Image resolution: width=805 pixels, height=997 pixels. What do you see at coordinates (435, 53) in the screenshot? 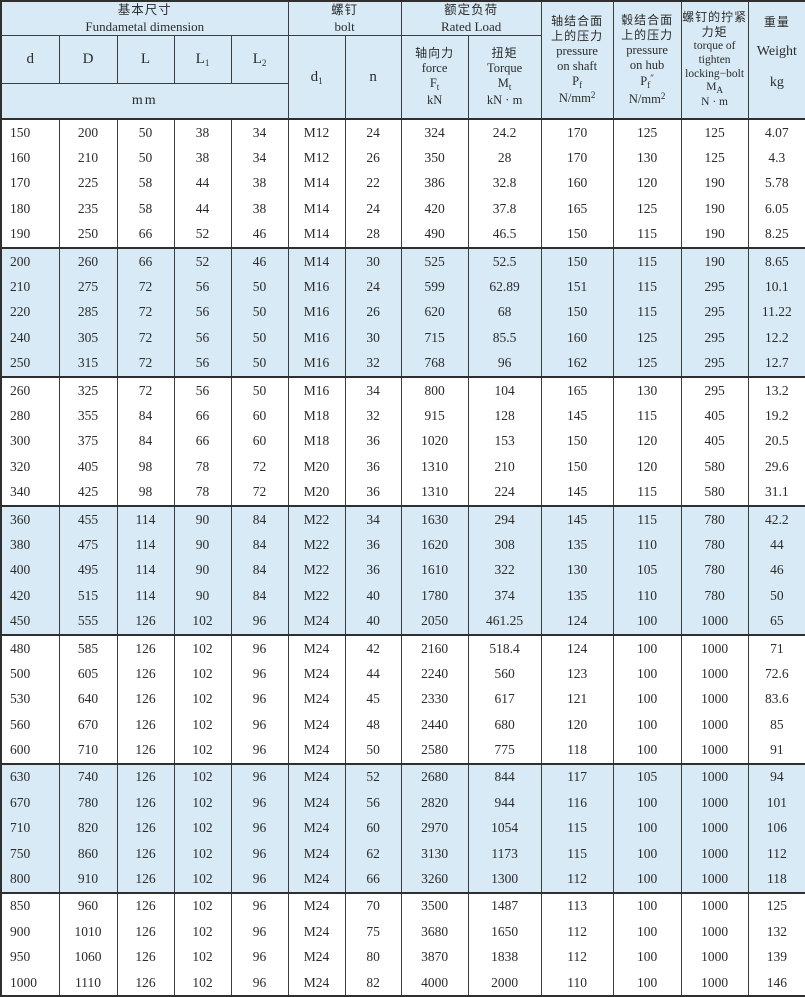
I see `force-cn: 轴向力` at bounding box center [435, 53].